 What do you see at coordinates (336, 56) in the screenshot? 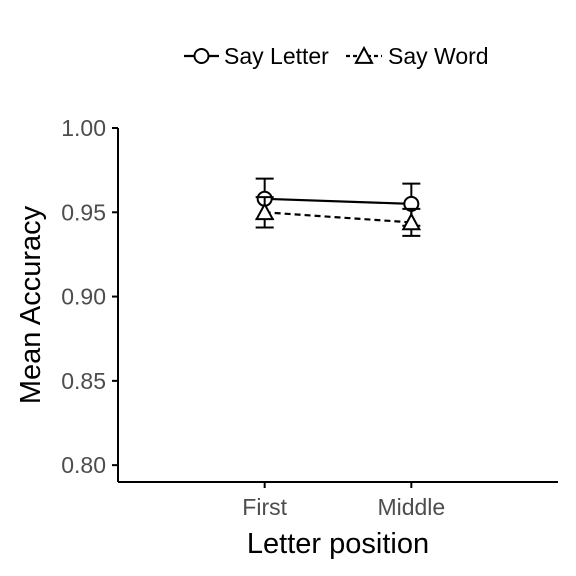
I see `legend: Say Letter Say Word` at bounding box center [336, 56].